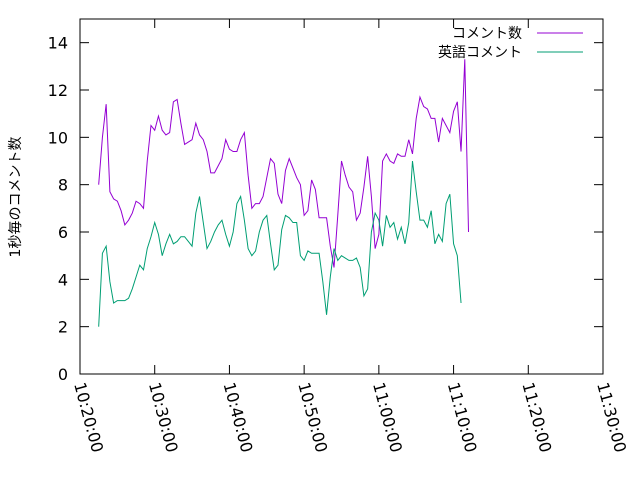  Describe the element at coordinates (238, 417) in the screenshot. I see `x-tick-label: 10:40:00` at that location.